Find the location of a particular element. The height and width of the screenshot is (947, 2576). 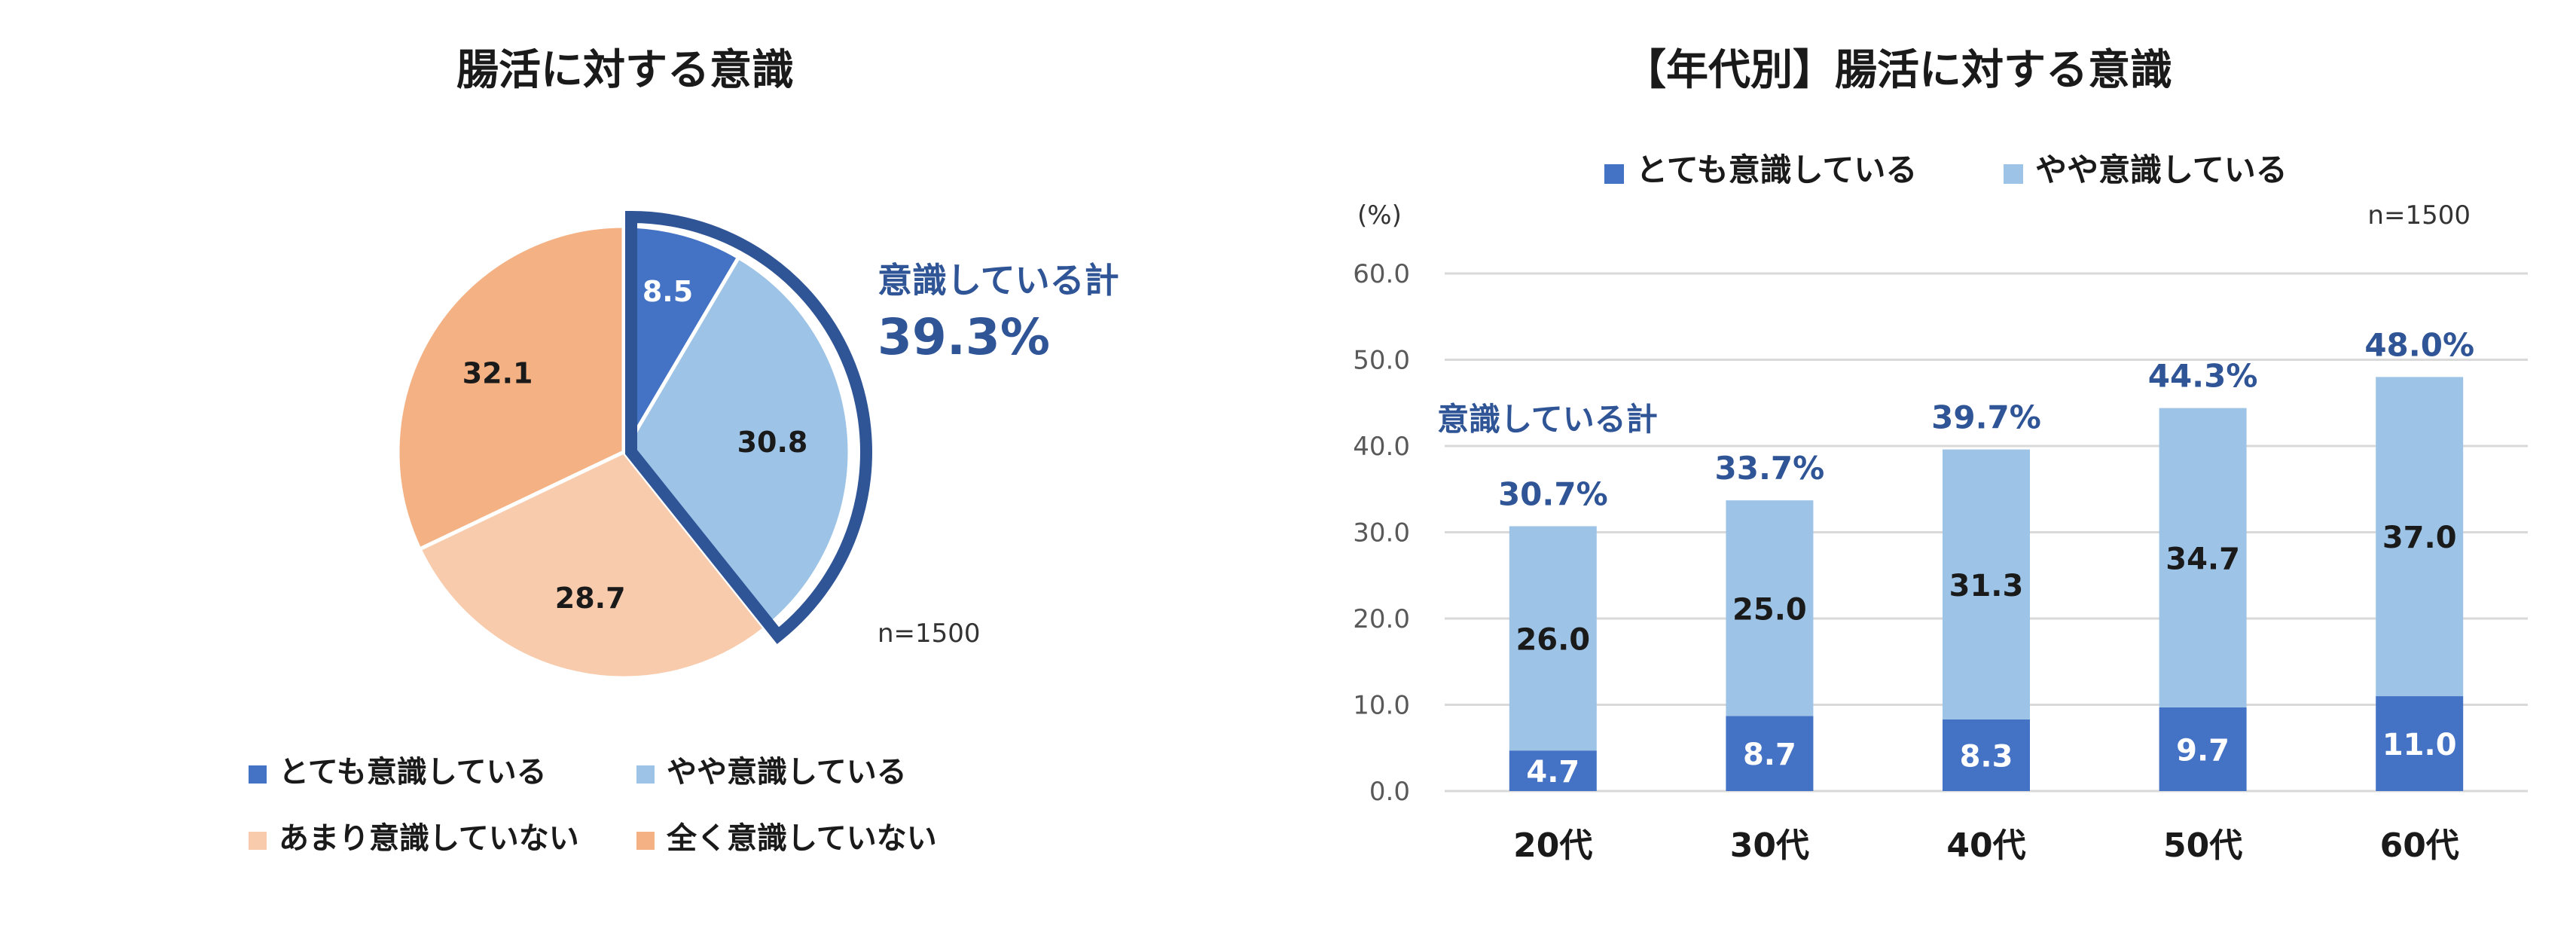

legend-label: あまり意識していない is located at coordinates (429, 838).